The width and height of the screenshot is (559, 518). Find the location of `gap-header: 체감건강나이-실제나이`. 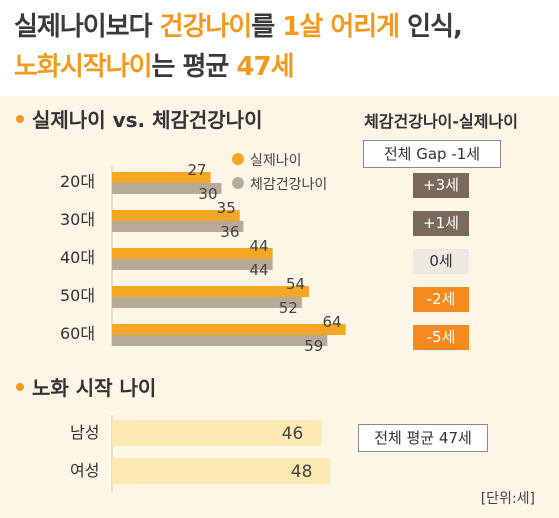

gap-header: 체감건강나이-실제나이 is located at coordinates (441, 121).